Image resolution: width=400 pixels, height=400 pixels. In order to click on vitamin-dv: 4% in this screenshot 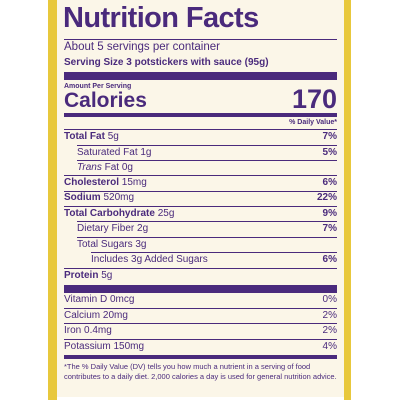, I will do `click(329, 346)`.